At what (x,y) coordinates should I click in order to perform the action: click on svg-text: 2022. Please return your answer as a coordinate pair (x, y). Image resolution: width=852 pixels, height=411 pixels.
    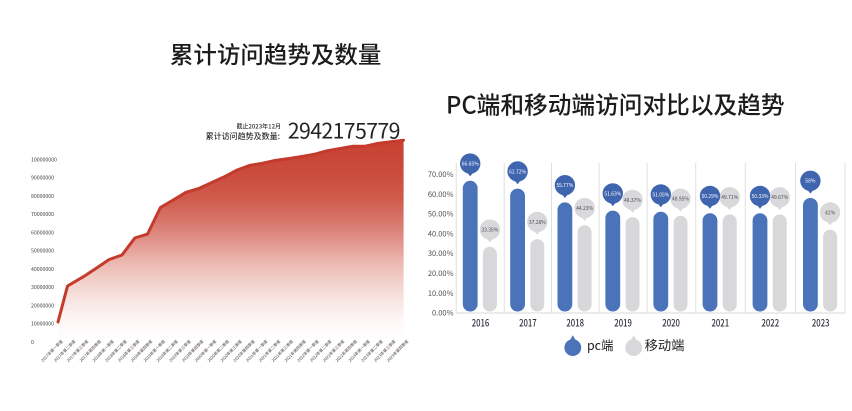
    Looking at the image, I should click on (771, 323).